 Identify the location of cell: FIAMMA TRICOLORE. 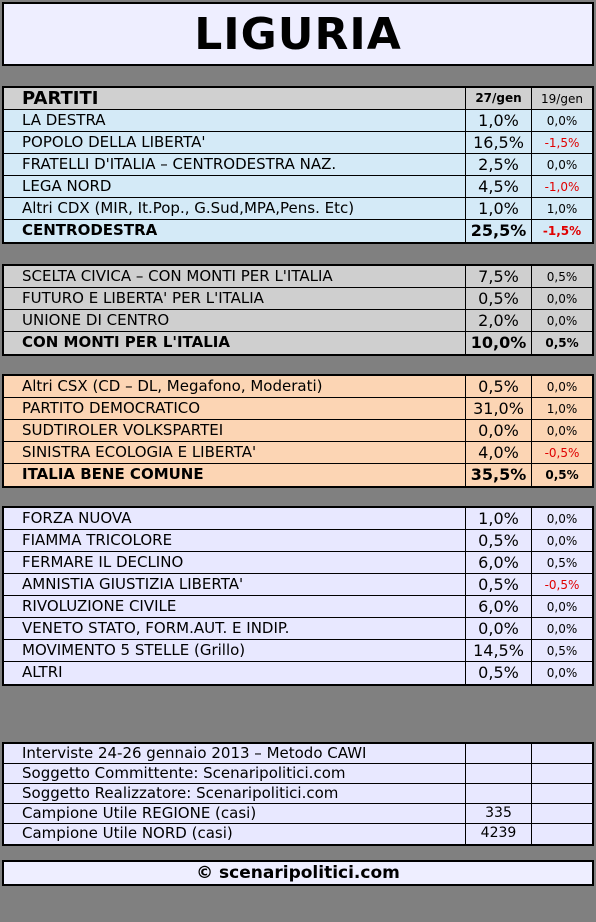
(235, 540).